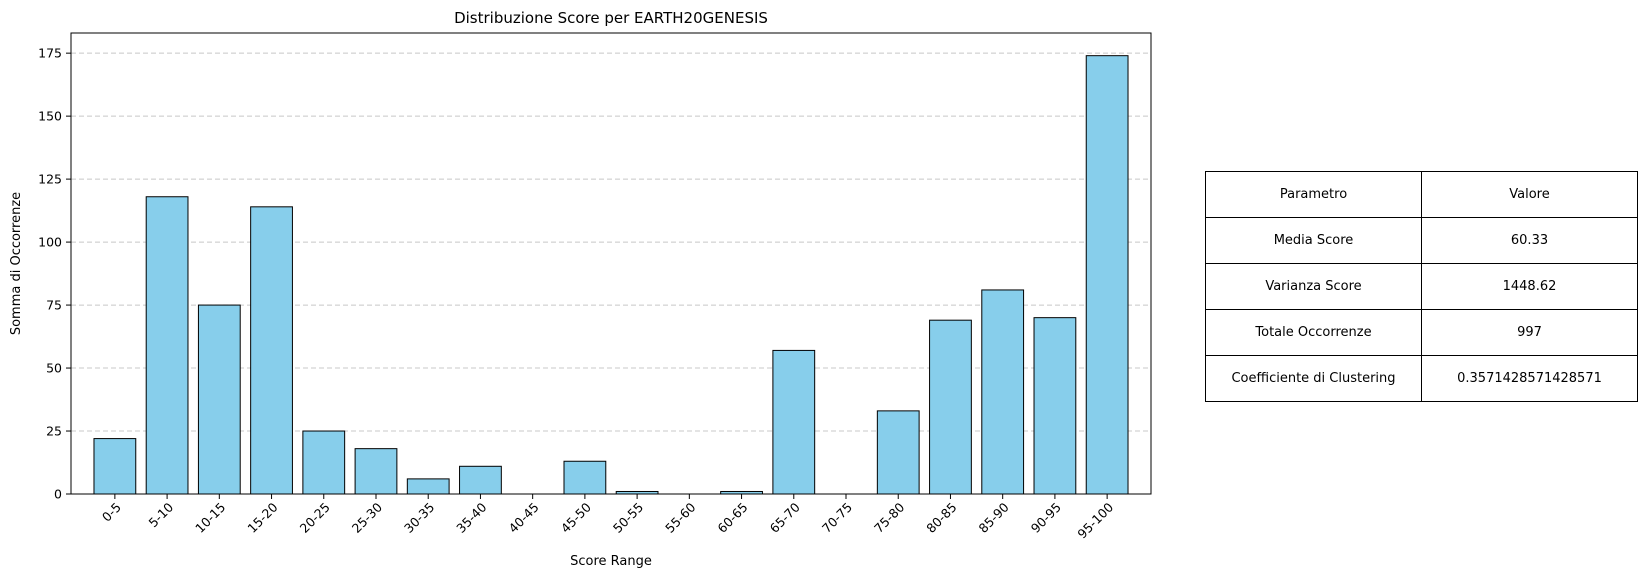  Describe the element at coordinates (58, 494) in the screenshot. I see `y-tick-label: 0` at that location.